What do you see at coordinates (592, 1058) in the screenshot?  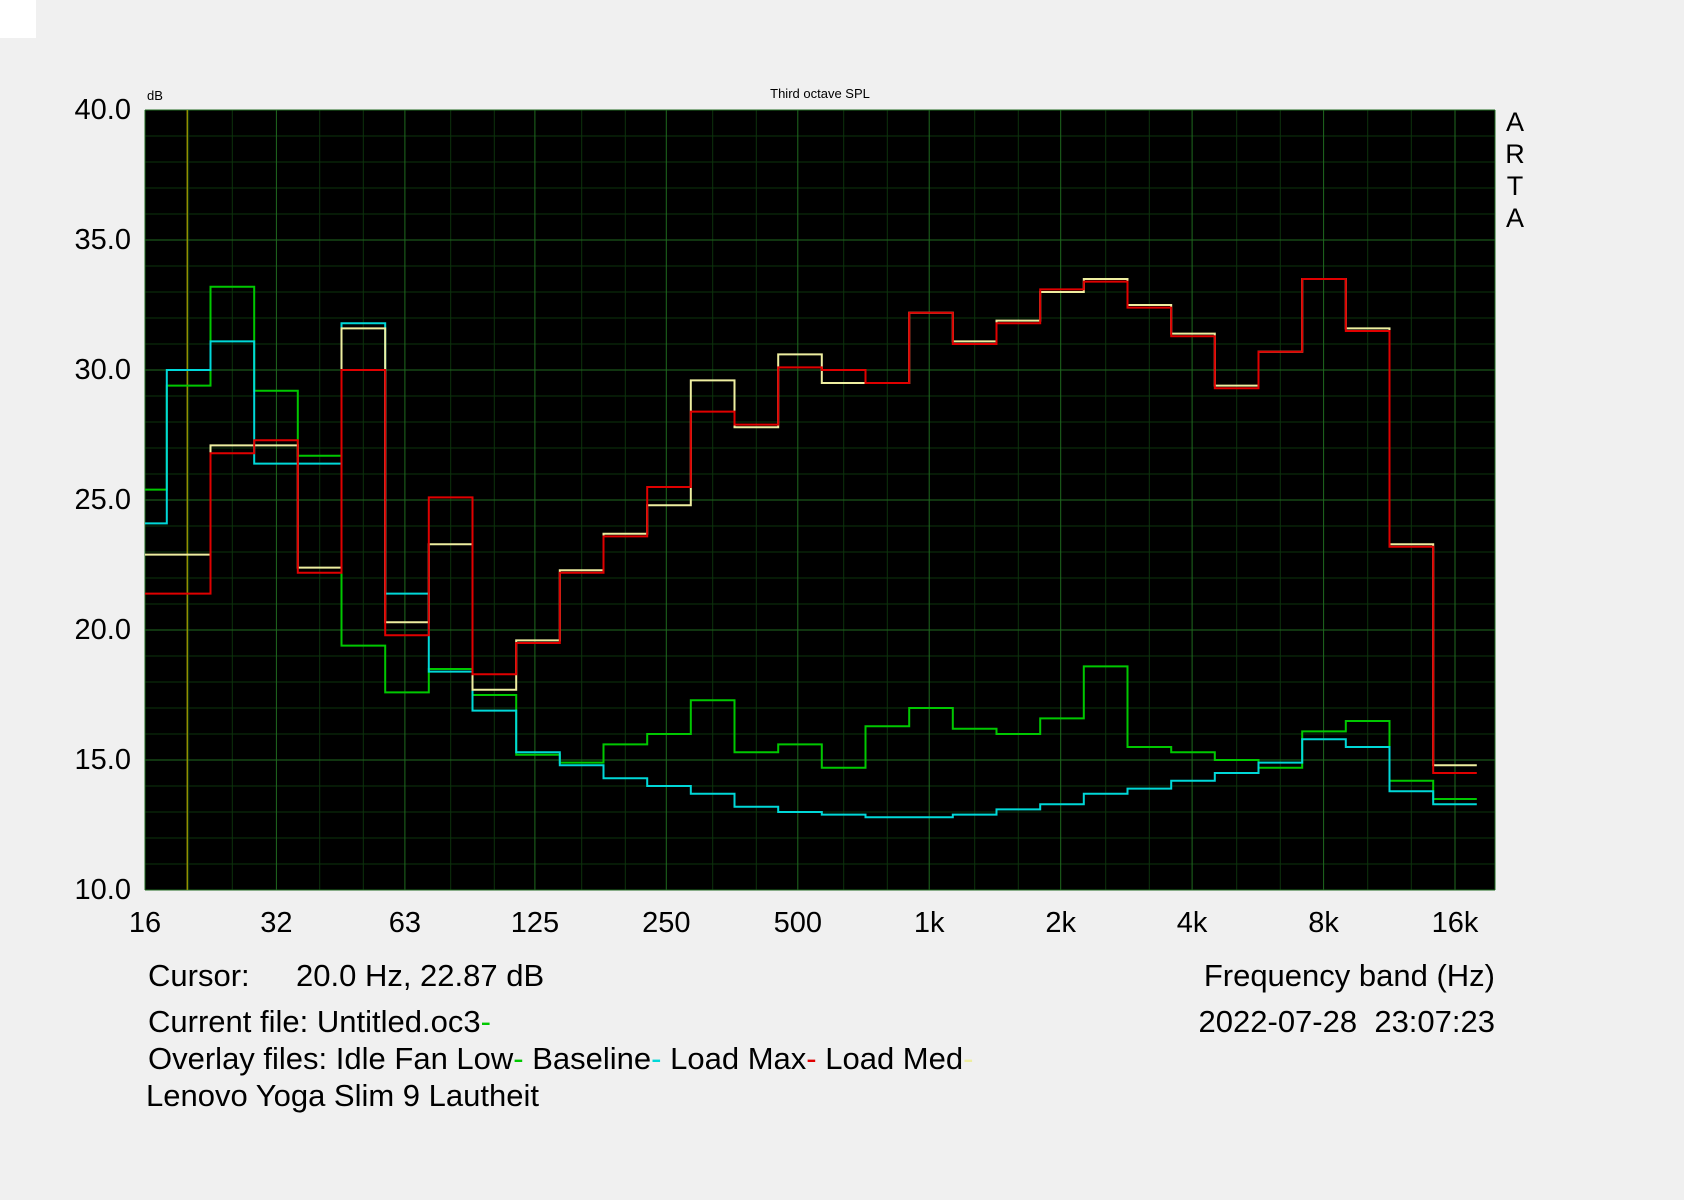 I see `overlay-file-name: Baseline` at bounding box center [592, 1058].